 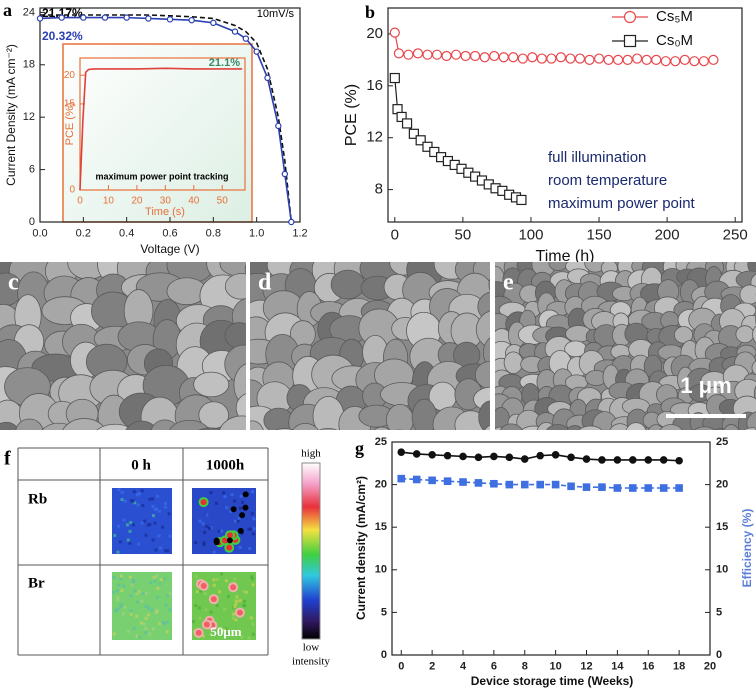 What do you see at coordinates (719, 655) in the screenshot?
I see `y2-tick-label: 0` at bounding box center [719, 655].